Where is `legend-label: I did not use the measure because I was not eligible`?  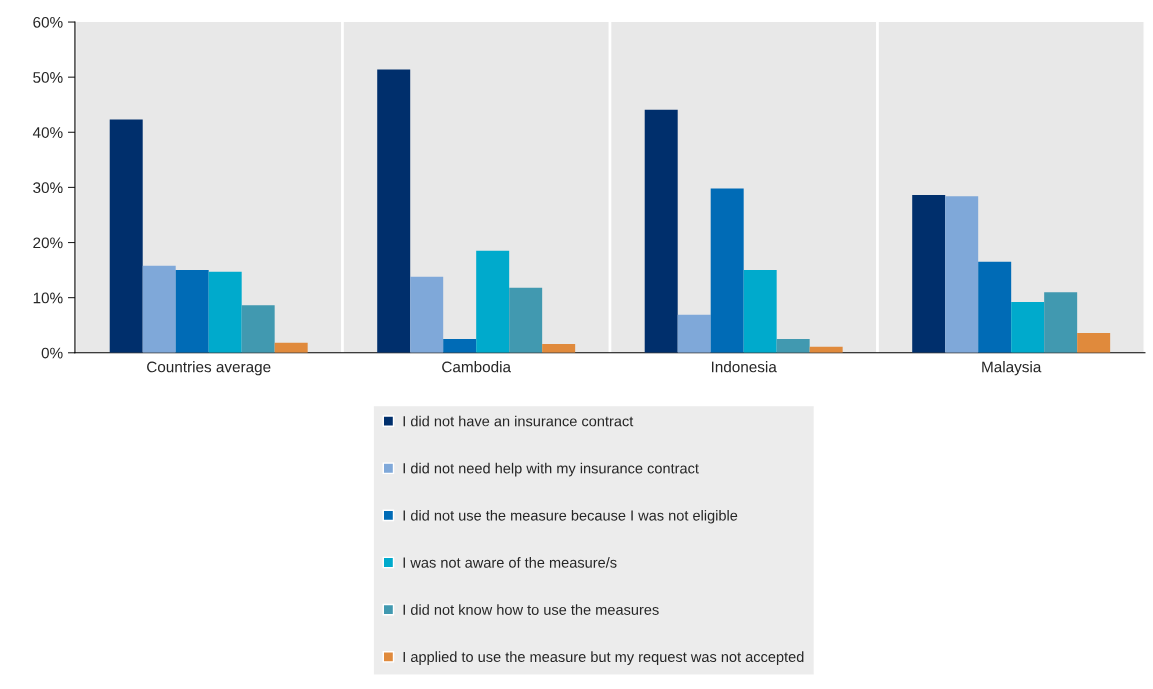
legend-label: I did not use the measure because I was not eligible is located at coordinates (570, 516).